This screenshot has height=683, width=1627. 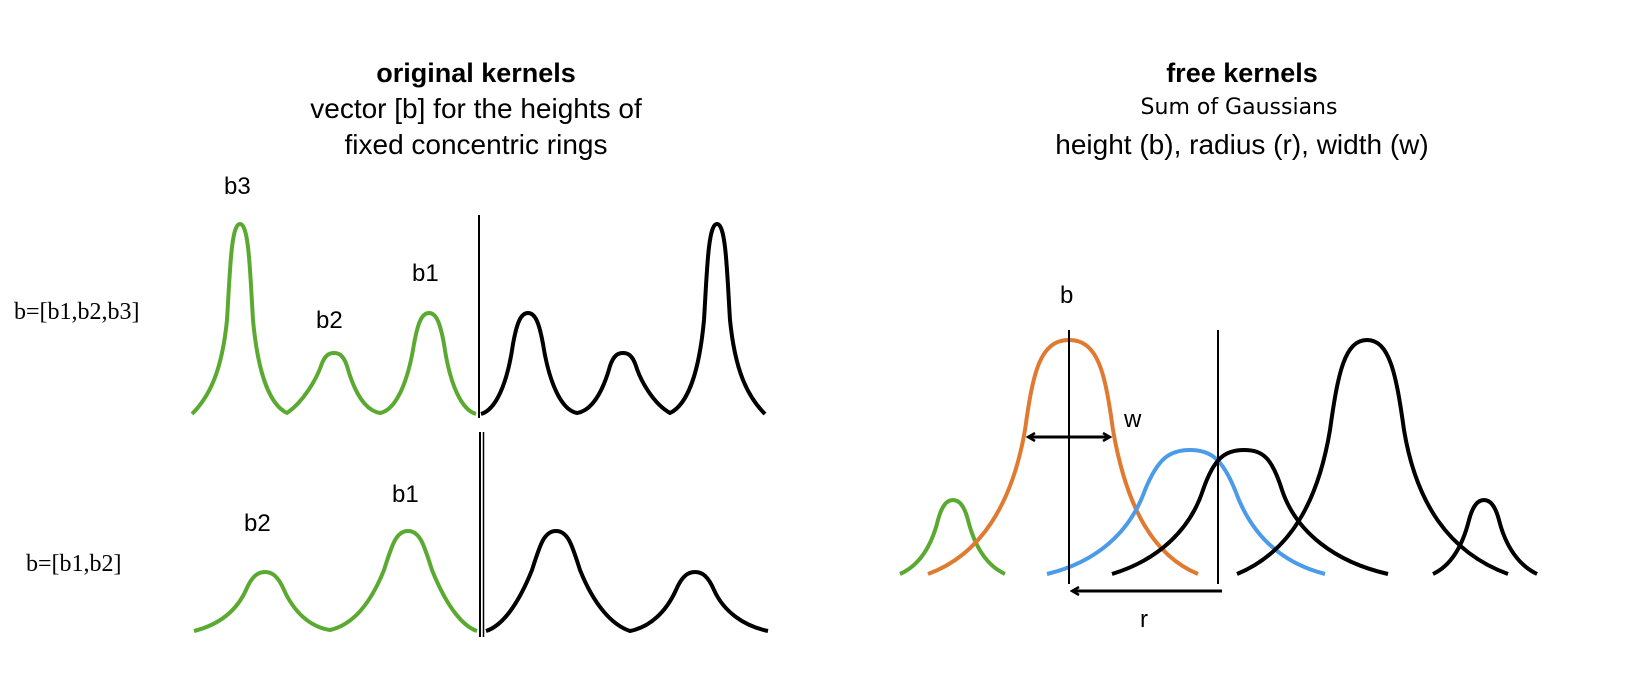 I want to click on right-panel-params: height (b), radius (r), width (w), so click(x=1242, y=144).